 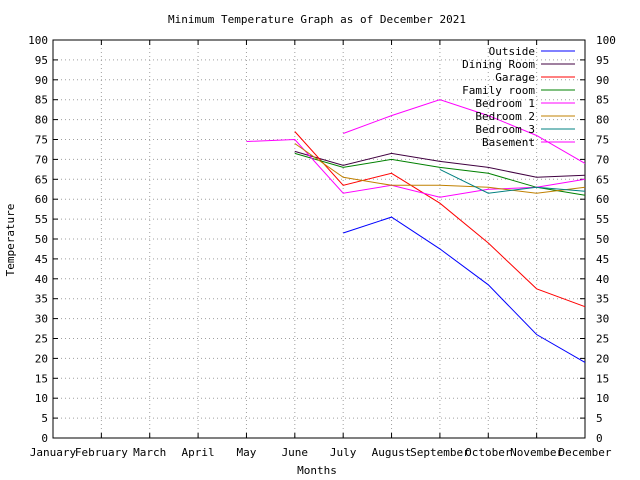 What do you see at coordinates (602, 299) in the screenshot?
I see `y2-tick-label: 35` at bounding box center [602, 299].